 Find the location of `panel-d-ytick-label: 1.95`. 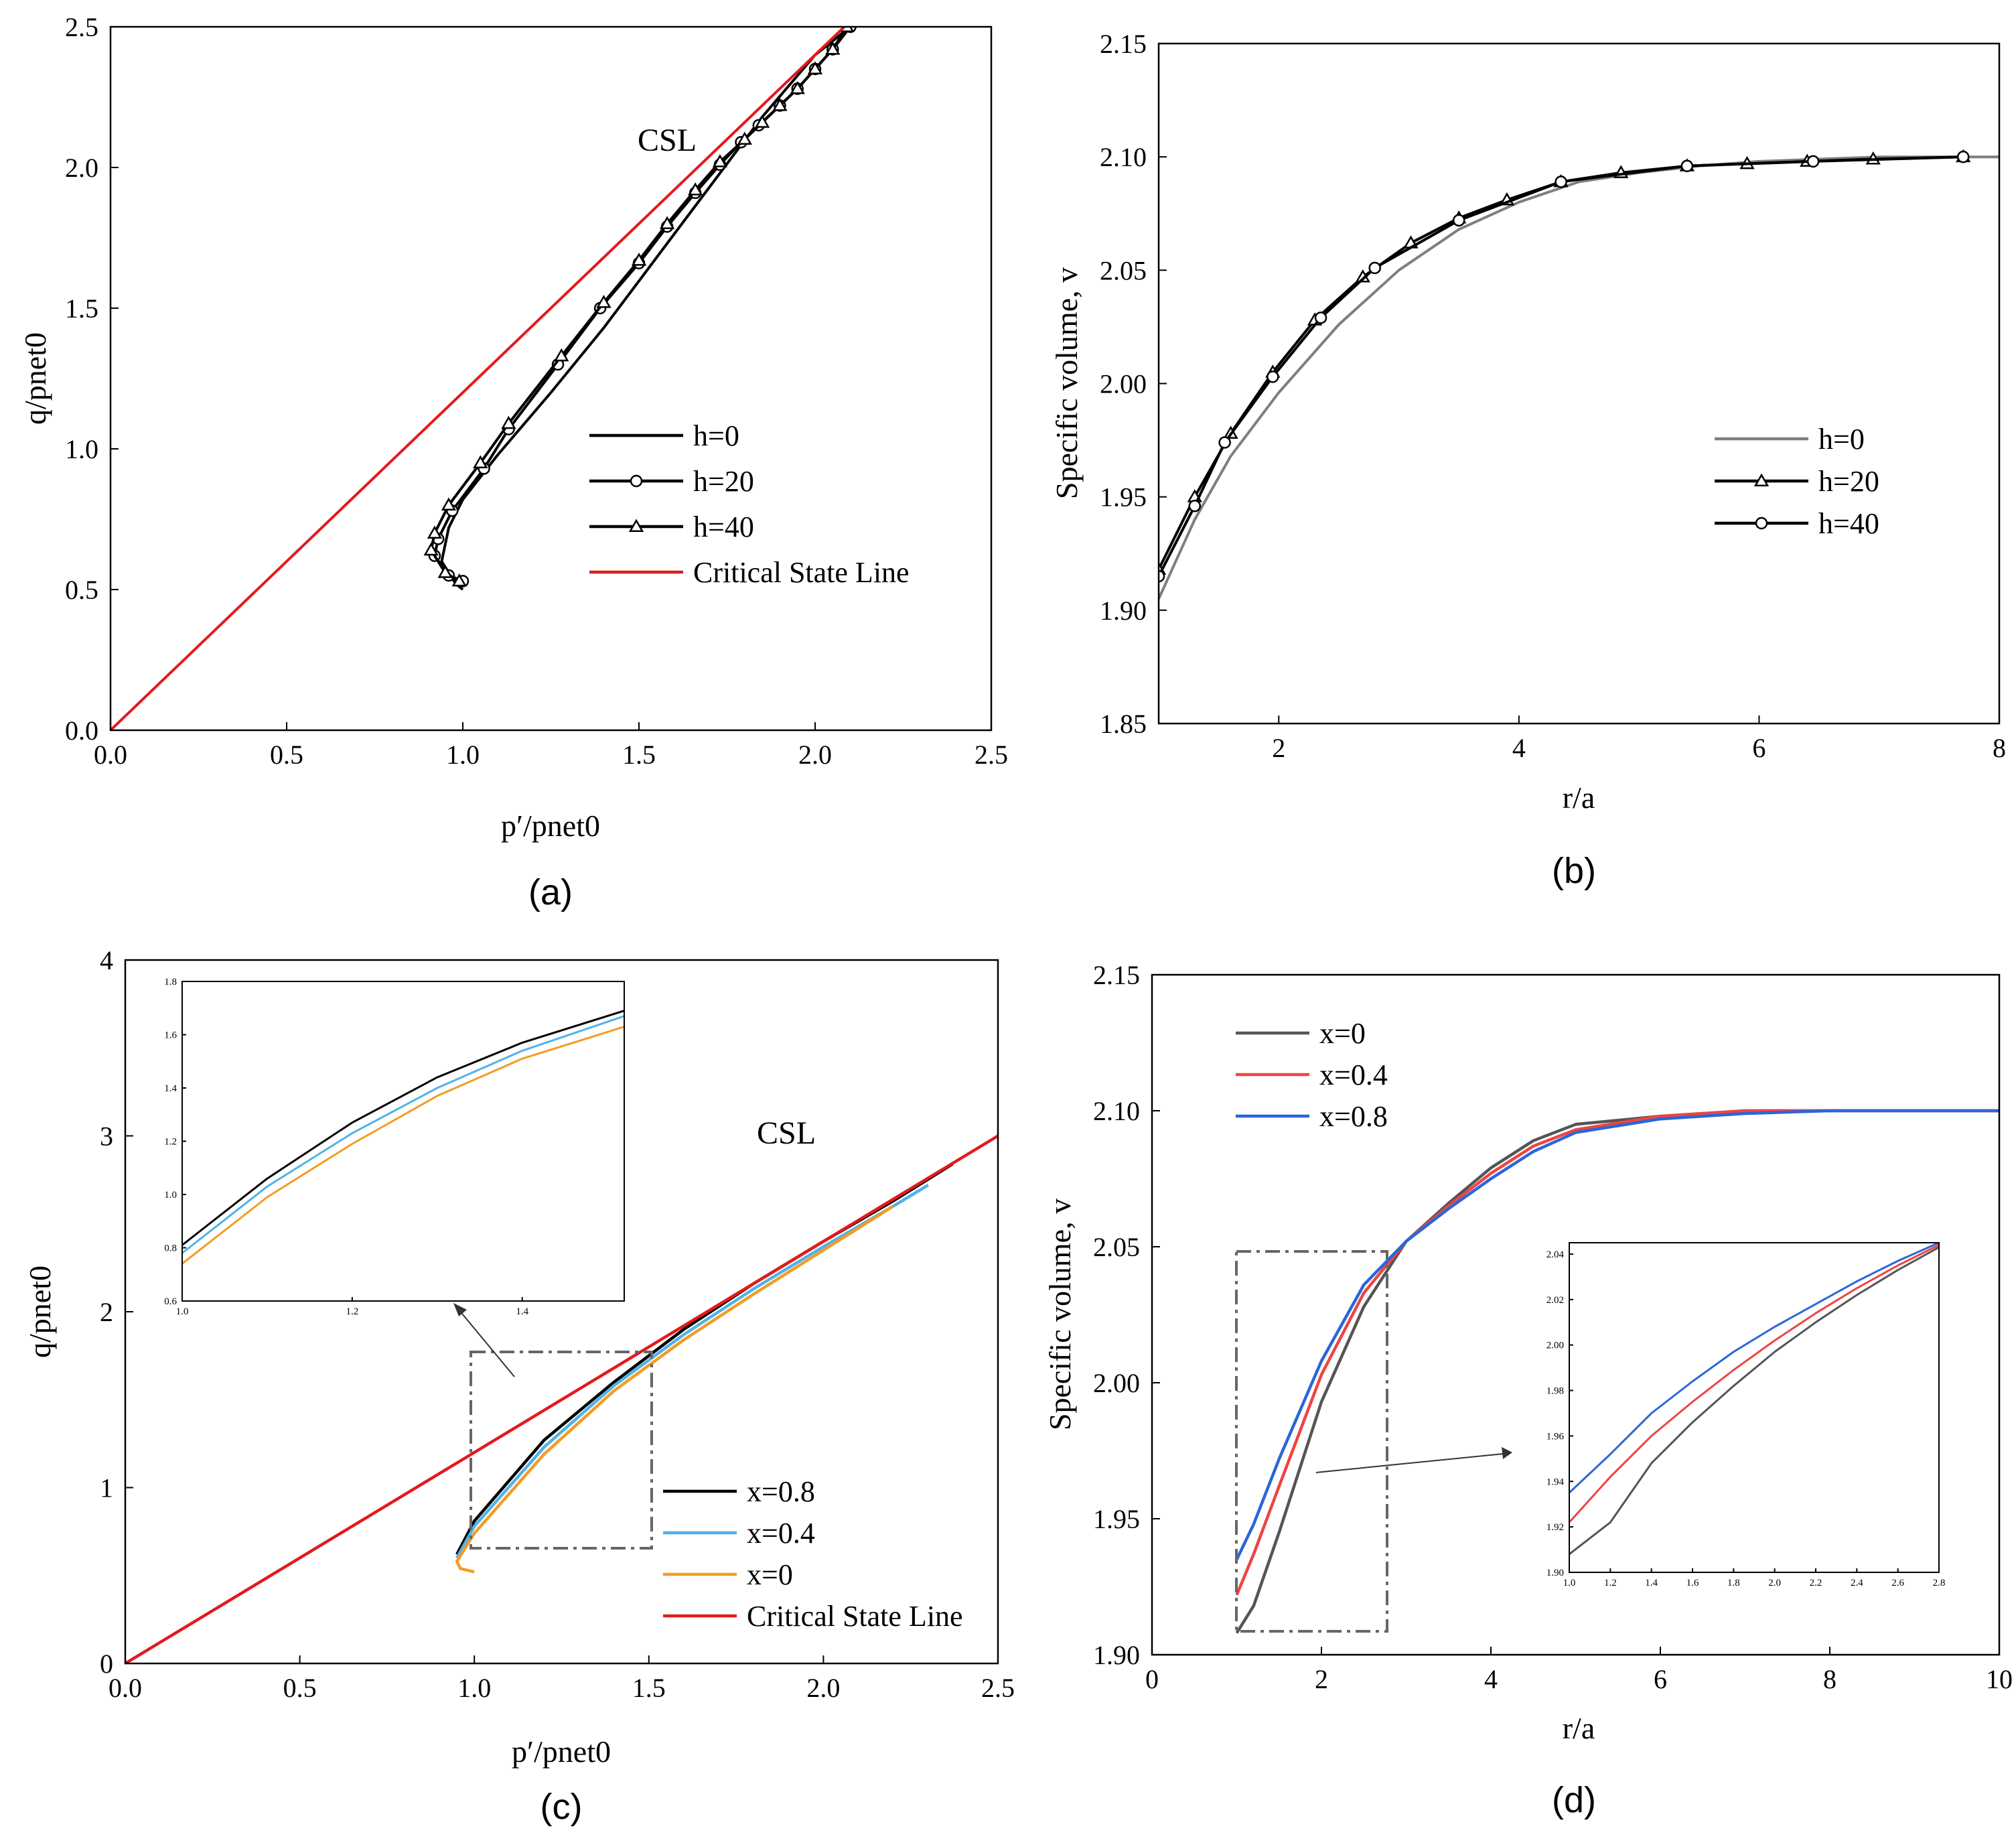

panel-d-ytick-label: 1.95 is located at coordinates (1116, 1519).